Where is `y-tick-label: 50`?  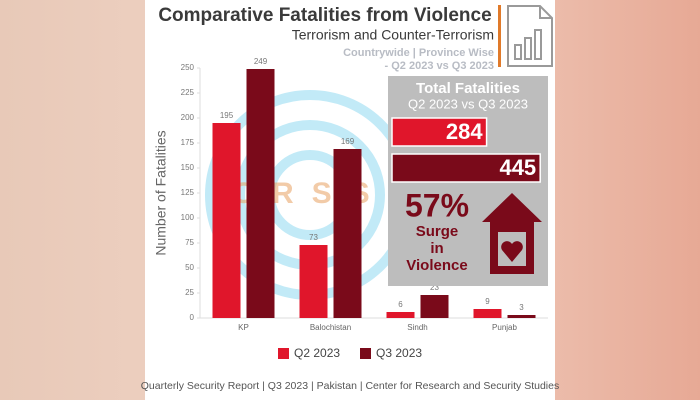
y-tick-label: 50 is located at coordinates (189, 267).